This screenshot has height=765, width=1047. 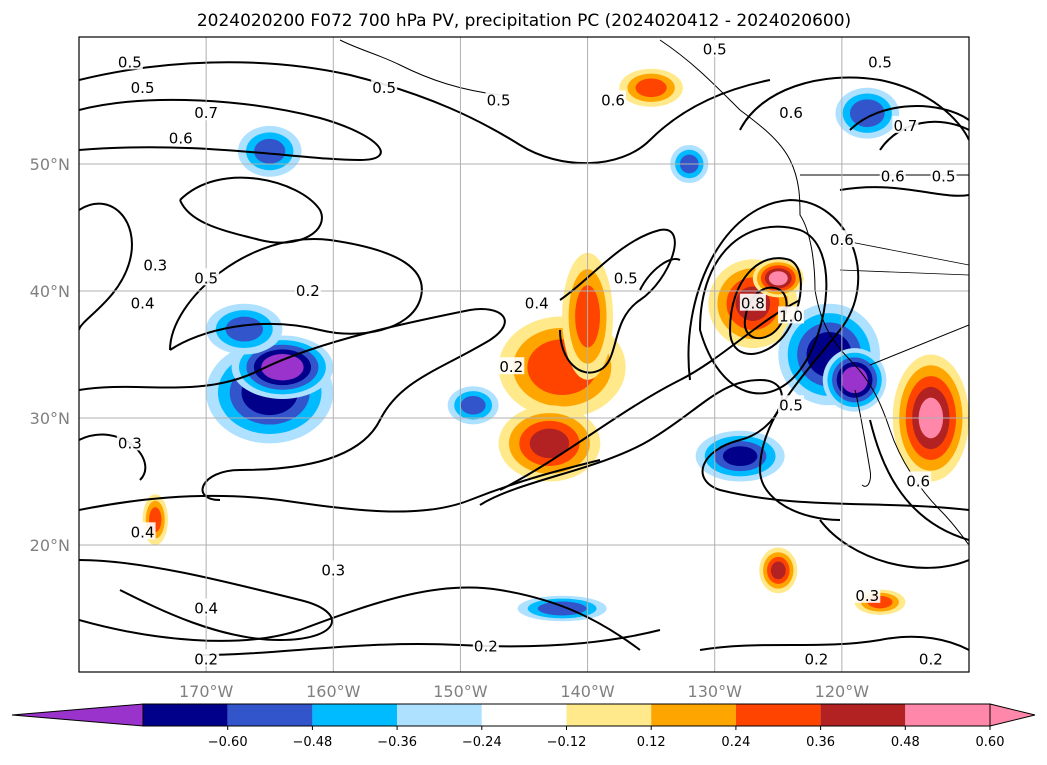 I want to click on contour-label: 1.0, so click(x=791, y=316).